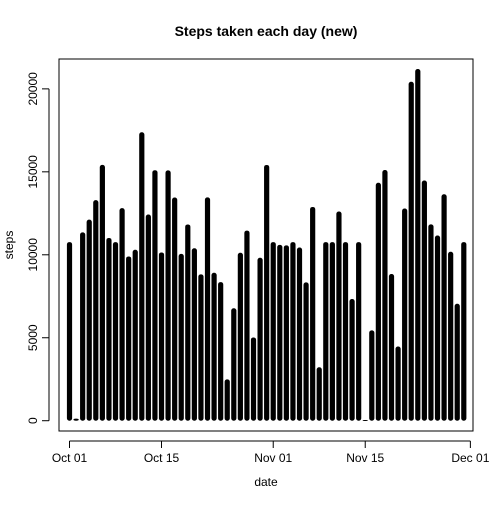 The image size is (504, 509). I want to click on x-tick-label: Oct 15, so click(162, 458).